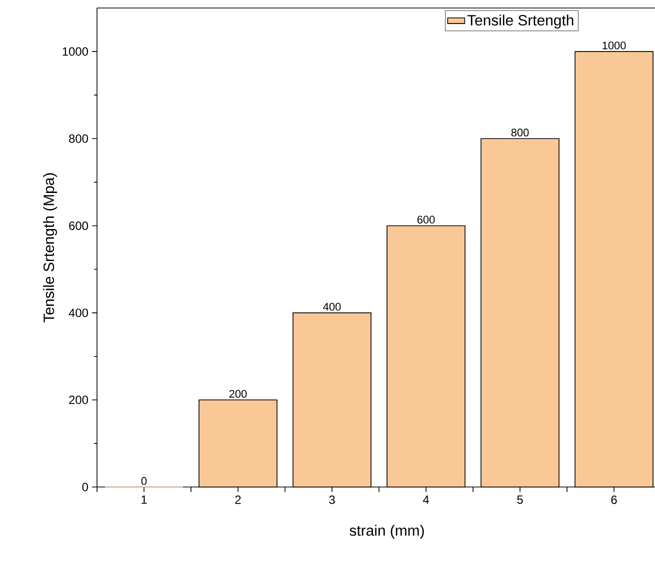 The height and width of the screenshot is (562, 655). What do you see at coordinates (614, 500) in the screenshot?
I see `x-tick-label: 6` at bounding box center [614, 500].